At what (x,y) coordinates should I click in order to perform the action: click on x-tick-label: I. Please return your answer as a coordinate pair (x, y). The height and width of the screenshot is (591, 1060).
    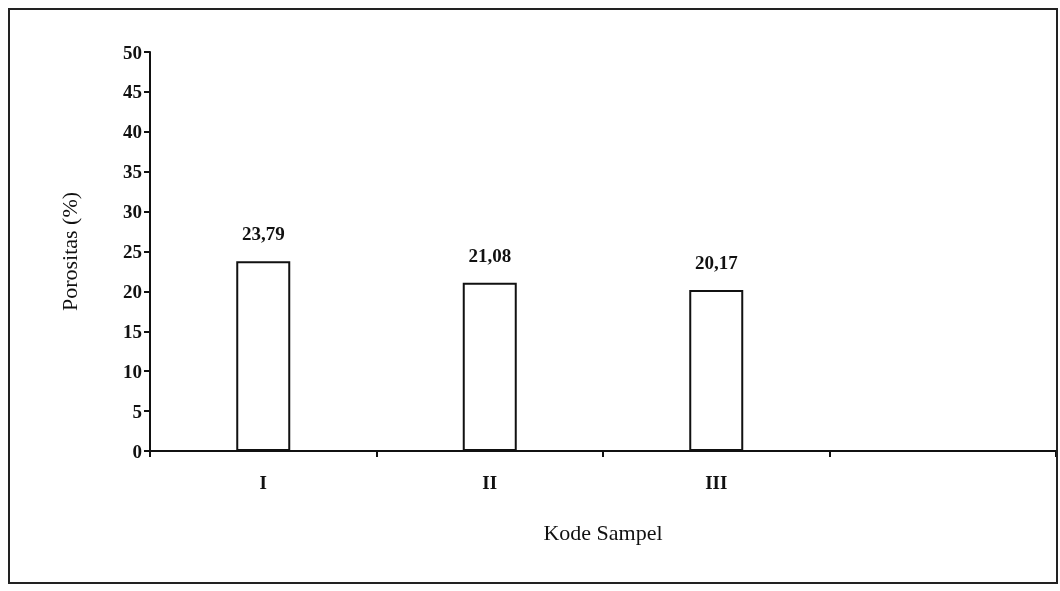
    Looking at the image, I should click on (263, 482).